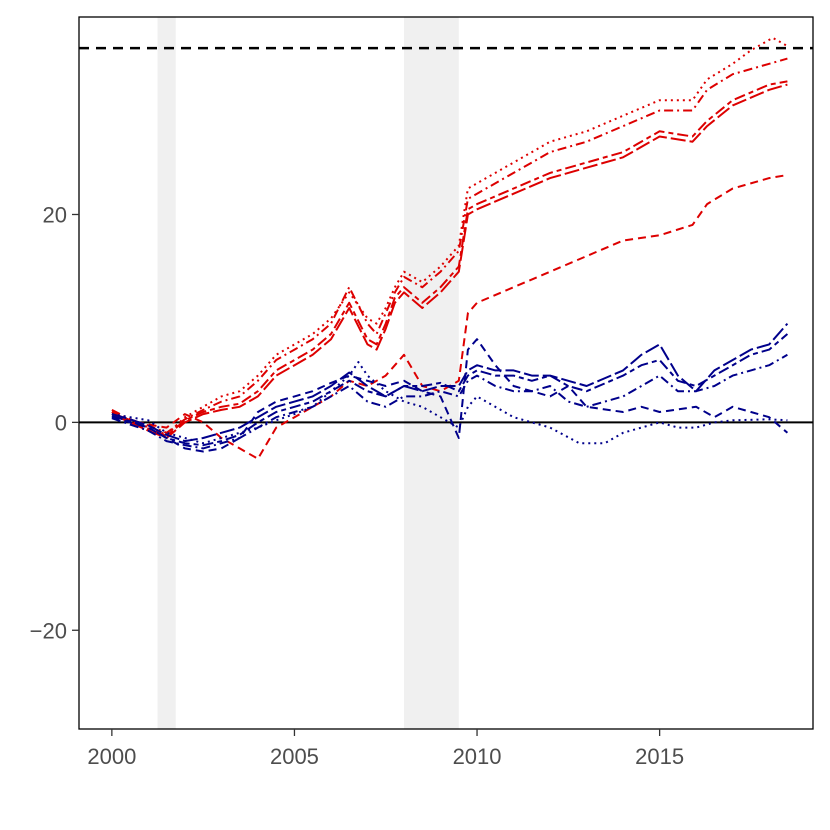  What do you see at coordinates (477, 756) in the screenshot?
I see `x-tick-label: 2010` at bounding box center [477, 756].